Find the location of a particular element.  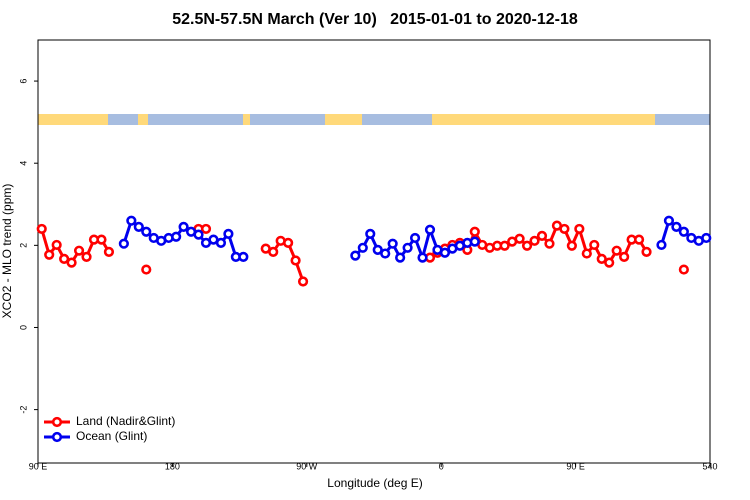

x-axis-label: Longitude (deg E) is located at coordinates (374, 483).